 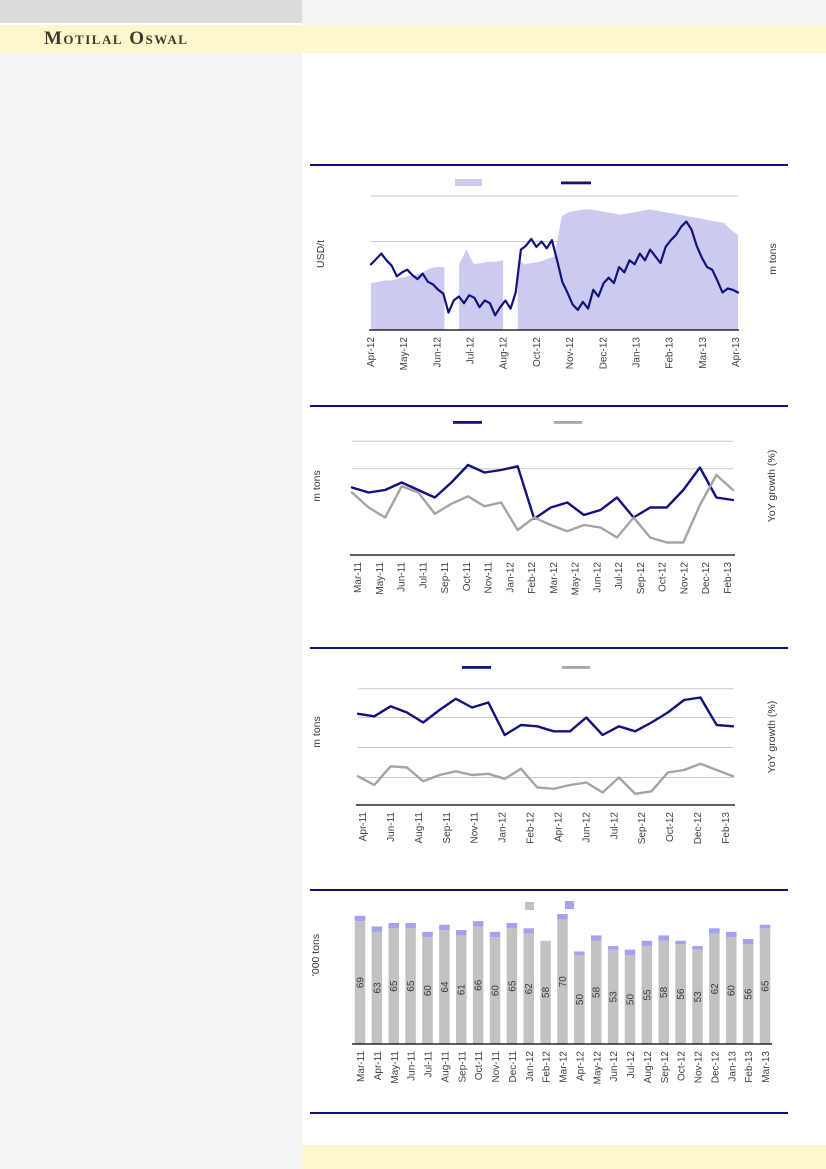 I want to click on axis-title-m-tons-right: m tons, so click(x=773, y=259).